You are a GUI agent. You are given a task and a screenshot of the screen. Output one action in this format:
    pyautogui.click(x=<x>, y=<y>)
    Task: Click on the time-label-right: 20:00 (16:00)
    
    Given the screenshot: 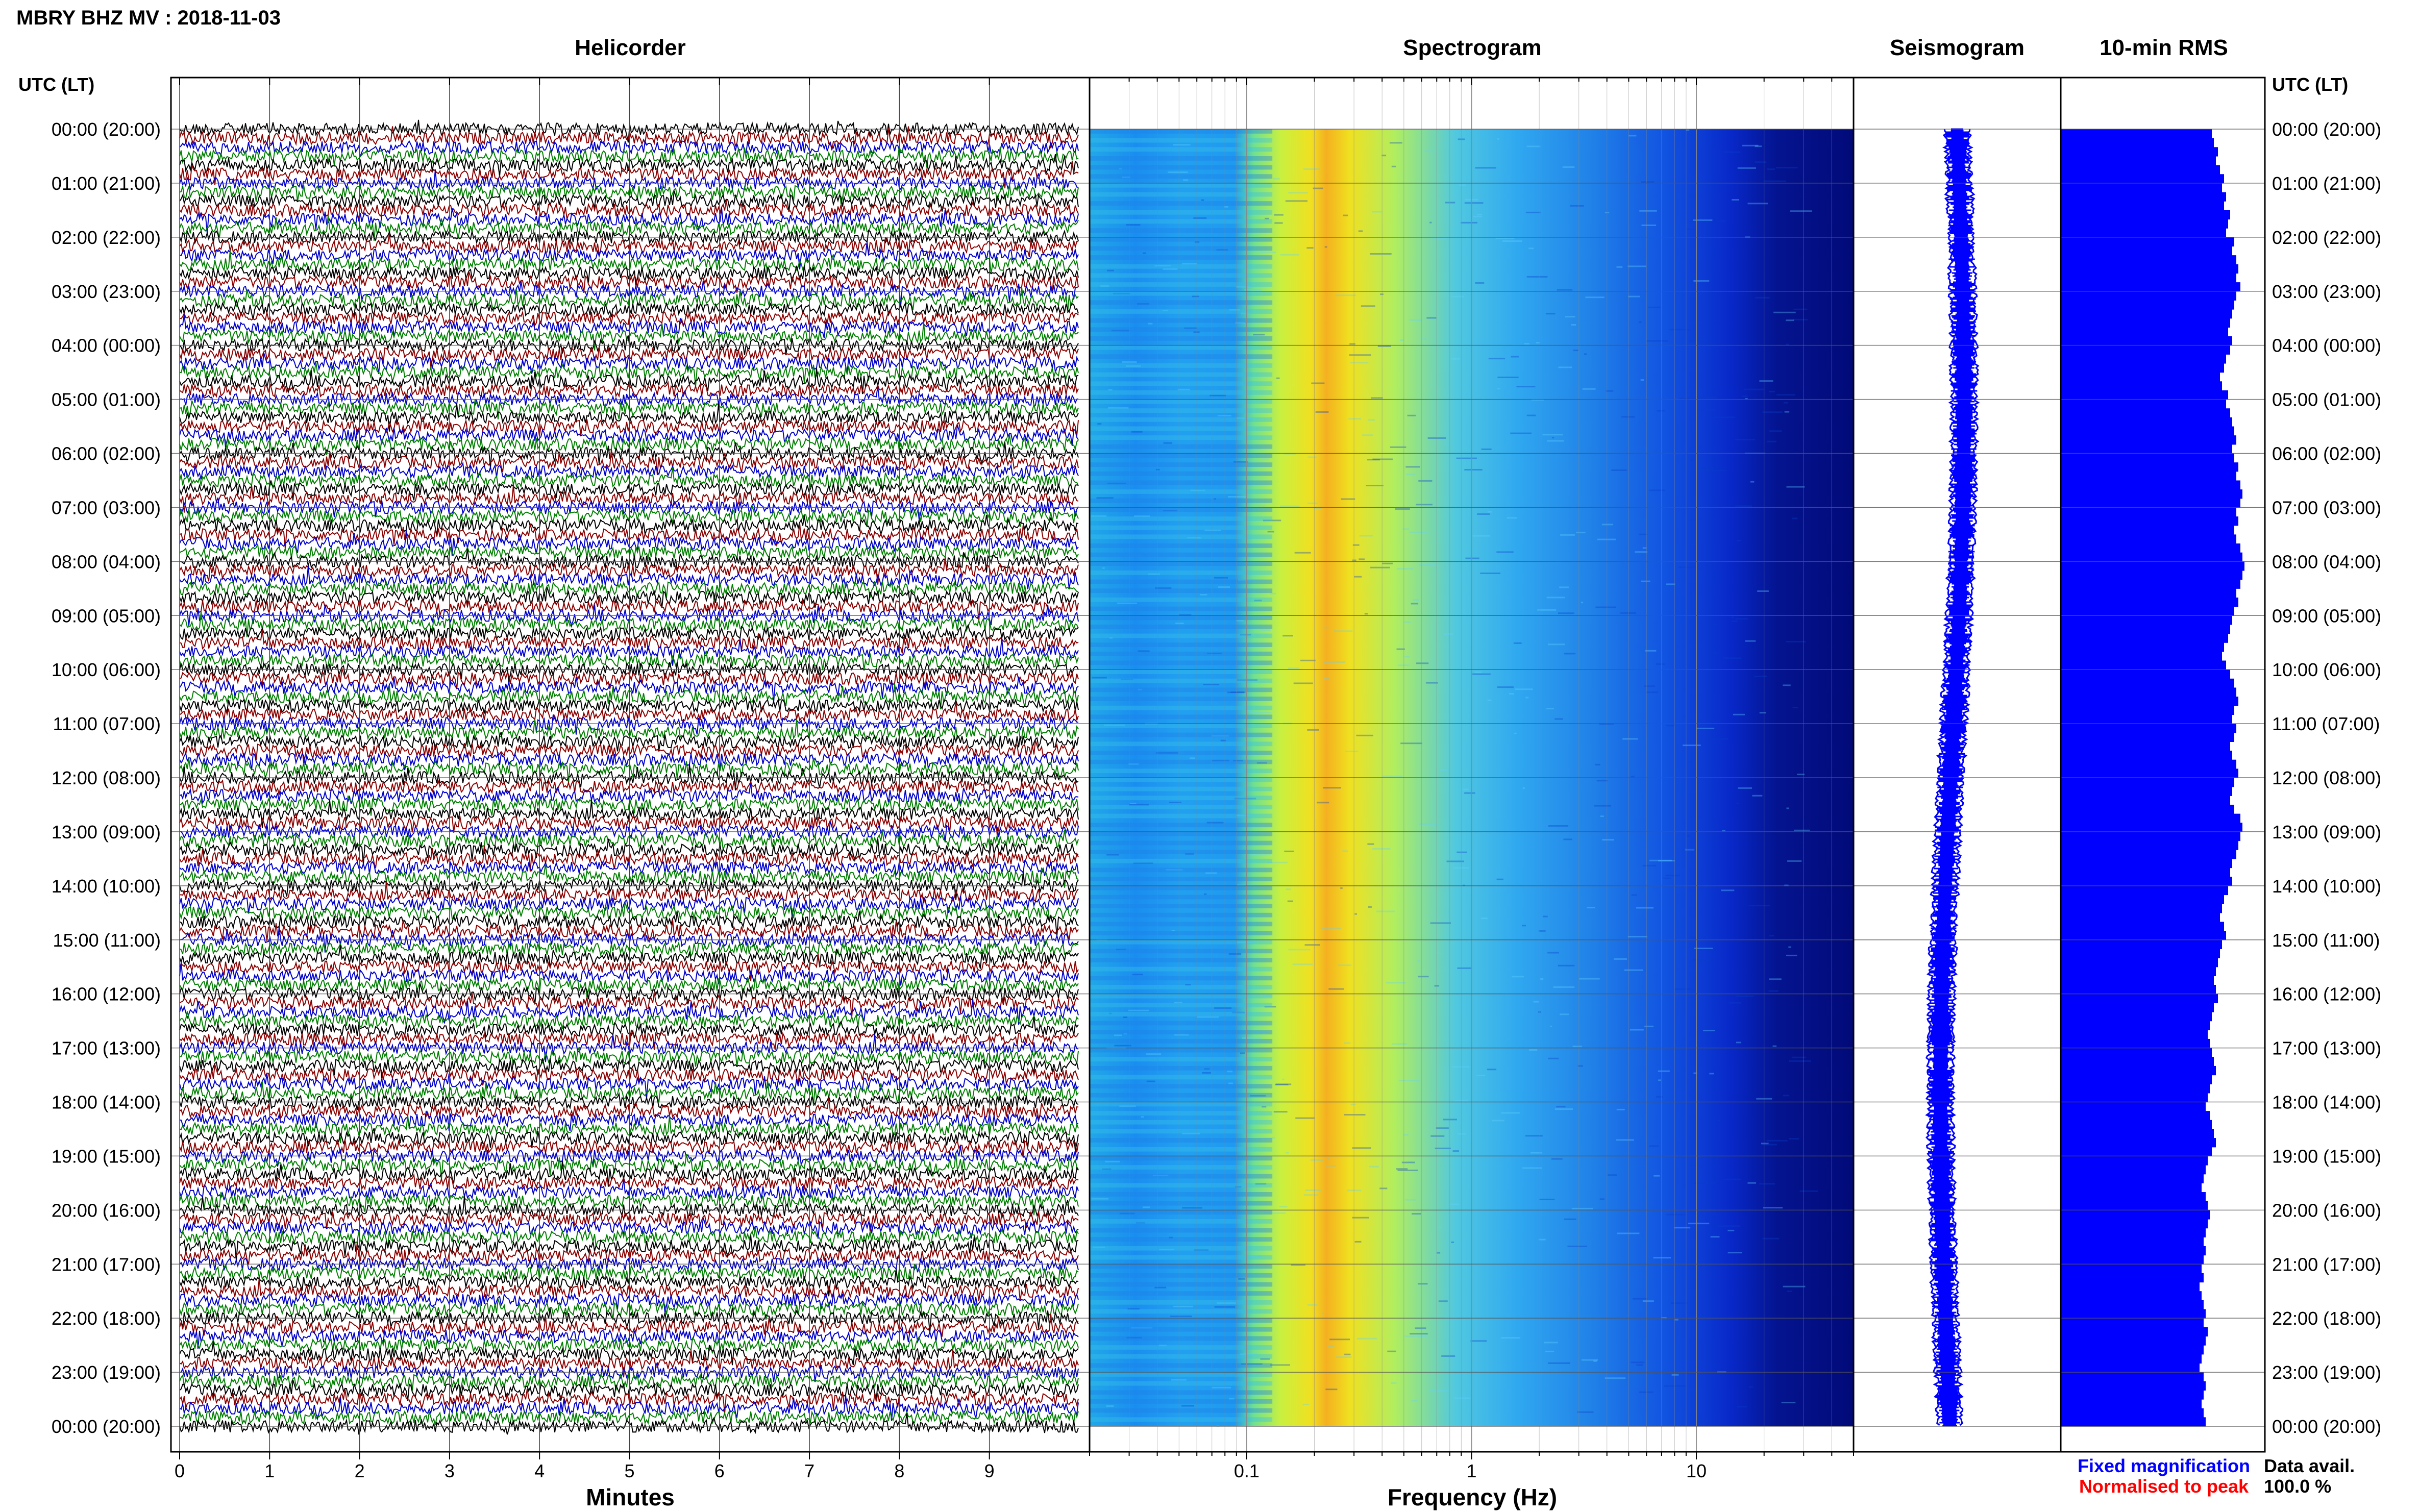 What is the action you would take?
    pyautogui.click(x=2326, y=1210)
    